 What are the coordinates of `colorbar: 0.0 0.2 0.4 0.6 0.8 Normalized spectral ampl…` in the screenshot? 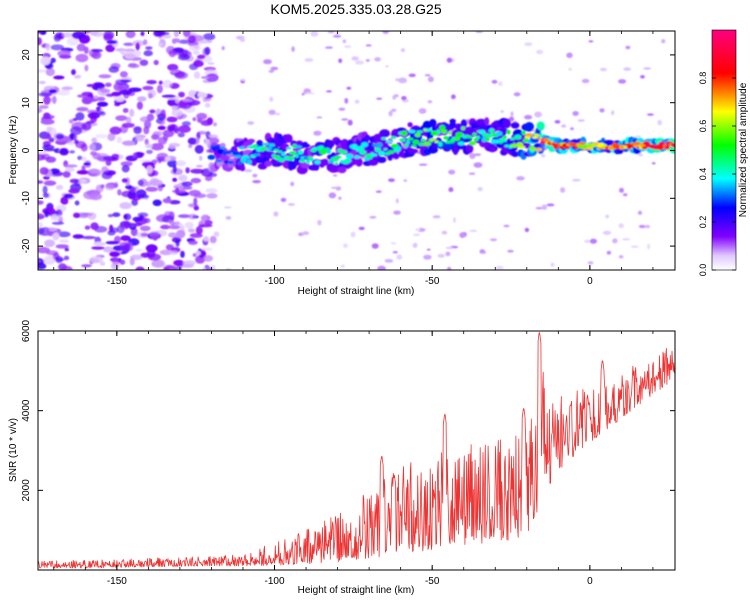 It's located at (723, 152).